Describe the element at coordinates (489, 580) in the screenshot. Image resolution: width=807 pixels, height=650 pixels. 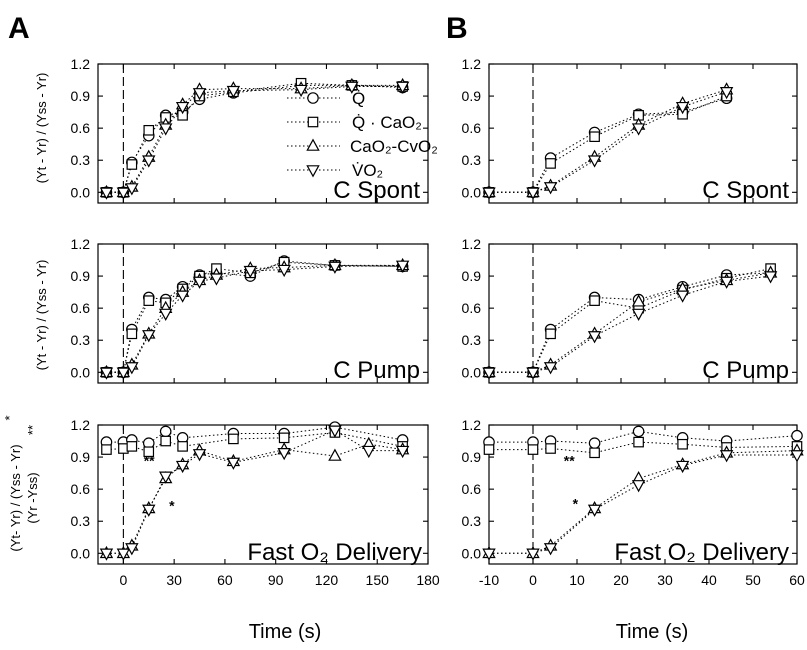
I see `x-tick-label: -10` at that location.